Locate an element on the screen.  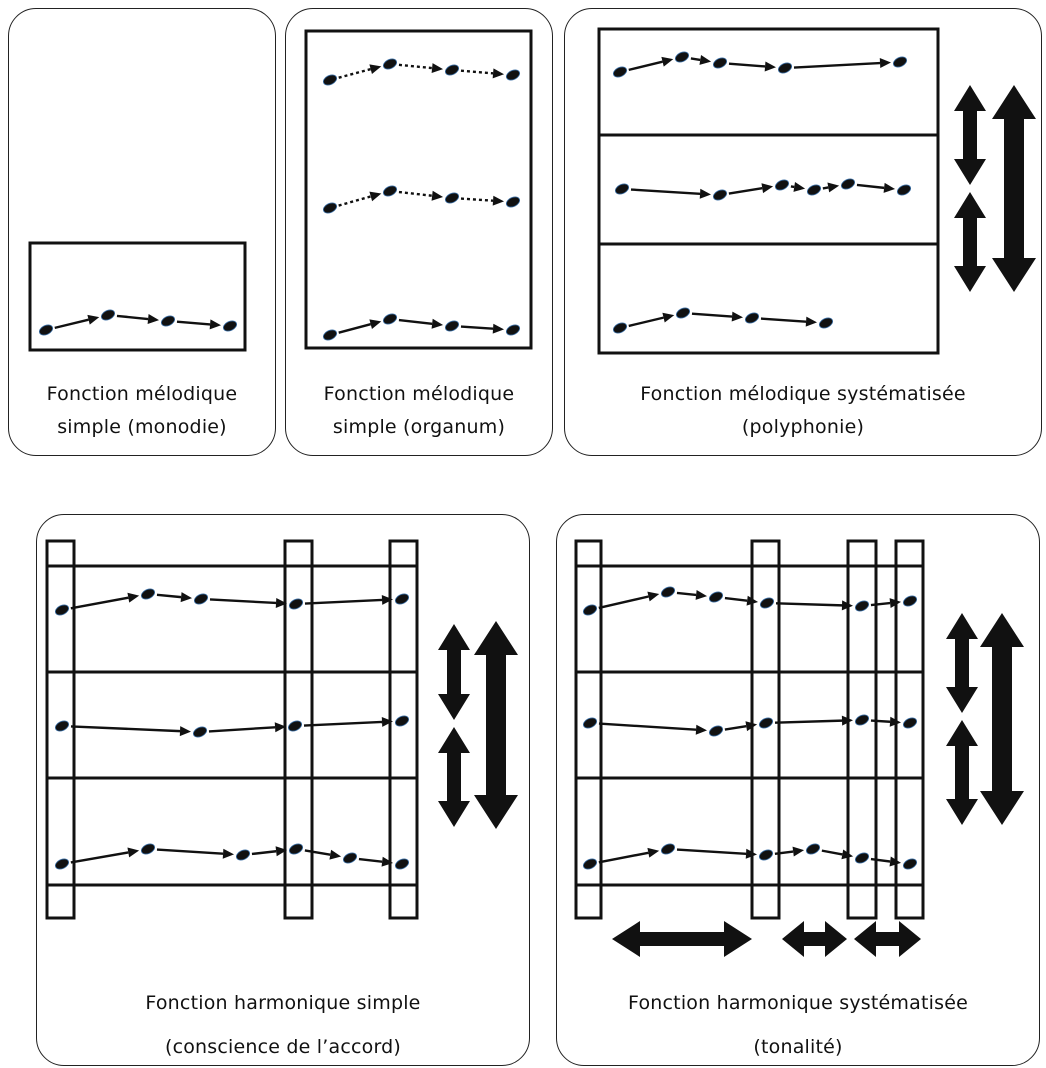
caption-polyphonie-line2: (polyphonie) is located at coordinates (803, 427).